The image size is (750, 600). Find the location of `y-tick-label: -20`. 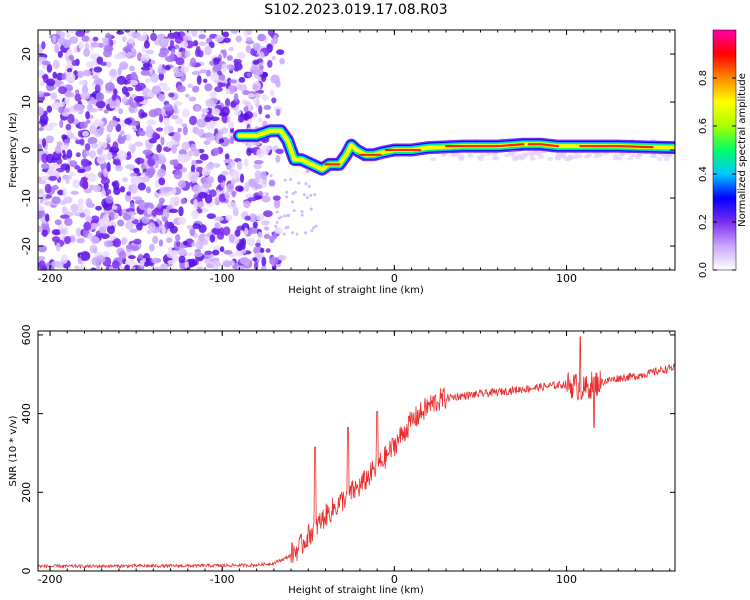

y-tick-label: -20 is located at coordinates (26, 246).